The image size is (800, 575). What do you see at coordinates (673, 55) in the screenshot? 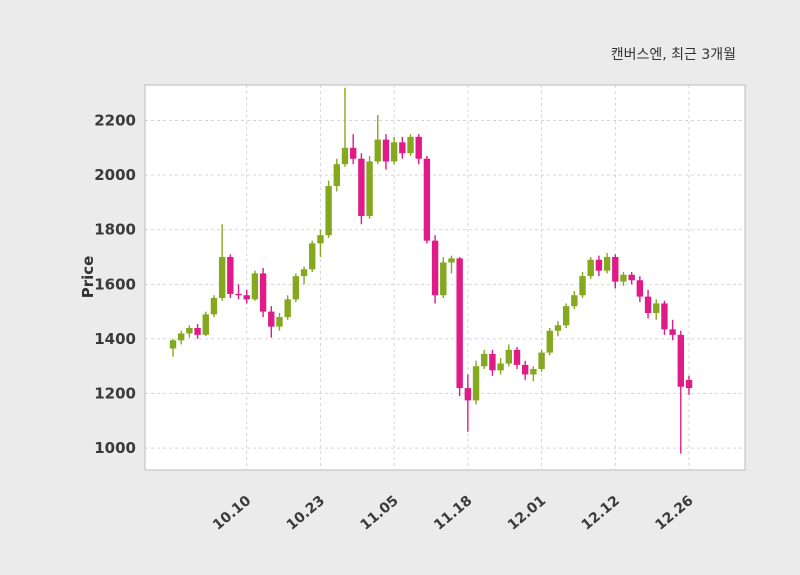
I see `chart-title: 캔버스엔, 최근 3개월` at bounding box center [673, 55].